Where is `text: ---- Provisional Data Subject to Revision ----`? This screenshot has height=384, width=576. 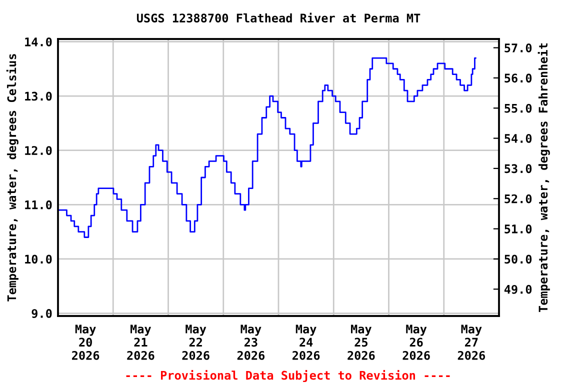 text: ---- Provisional Data Subject to Revision ---- is located at coordinates (288, 376).